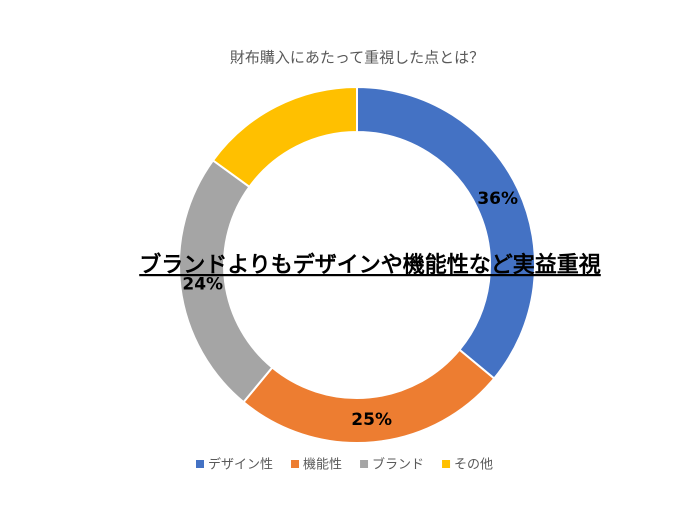 This screenshot has width=700, height=525. What do you see at coordinates (398, 465) in the screenshot?
I see `legend-label: ブランド` at bounding box center [398, 465].